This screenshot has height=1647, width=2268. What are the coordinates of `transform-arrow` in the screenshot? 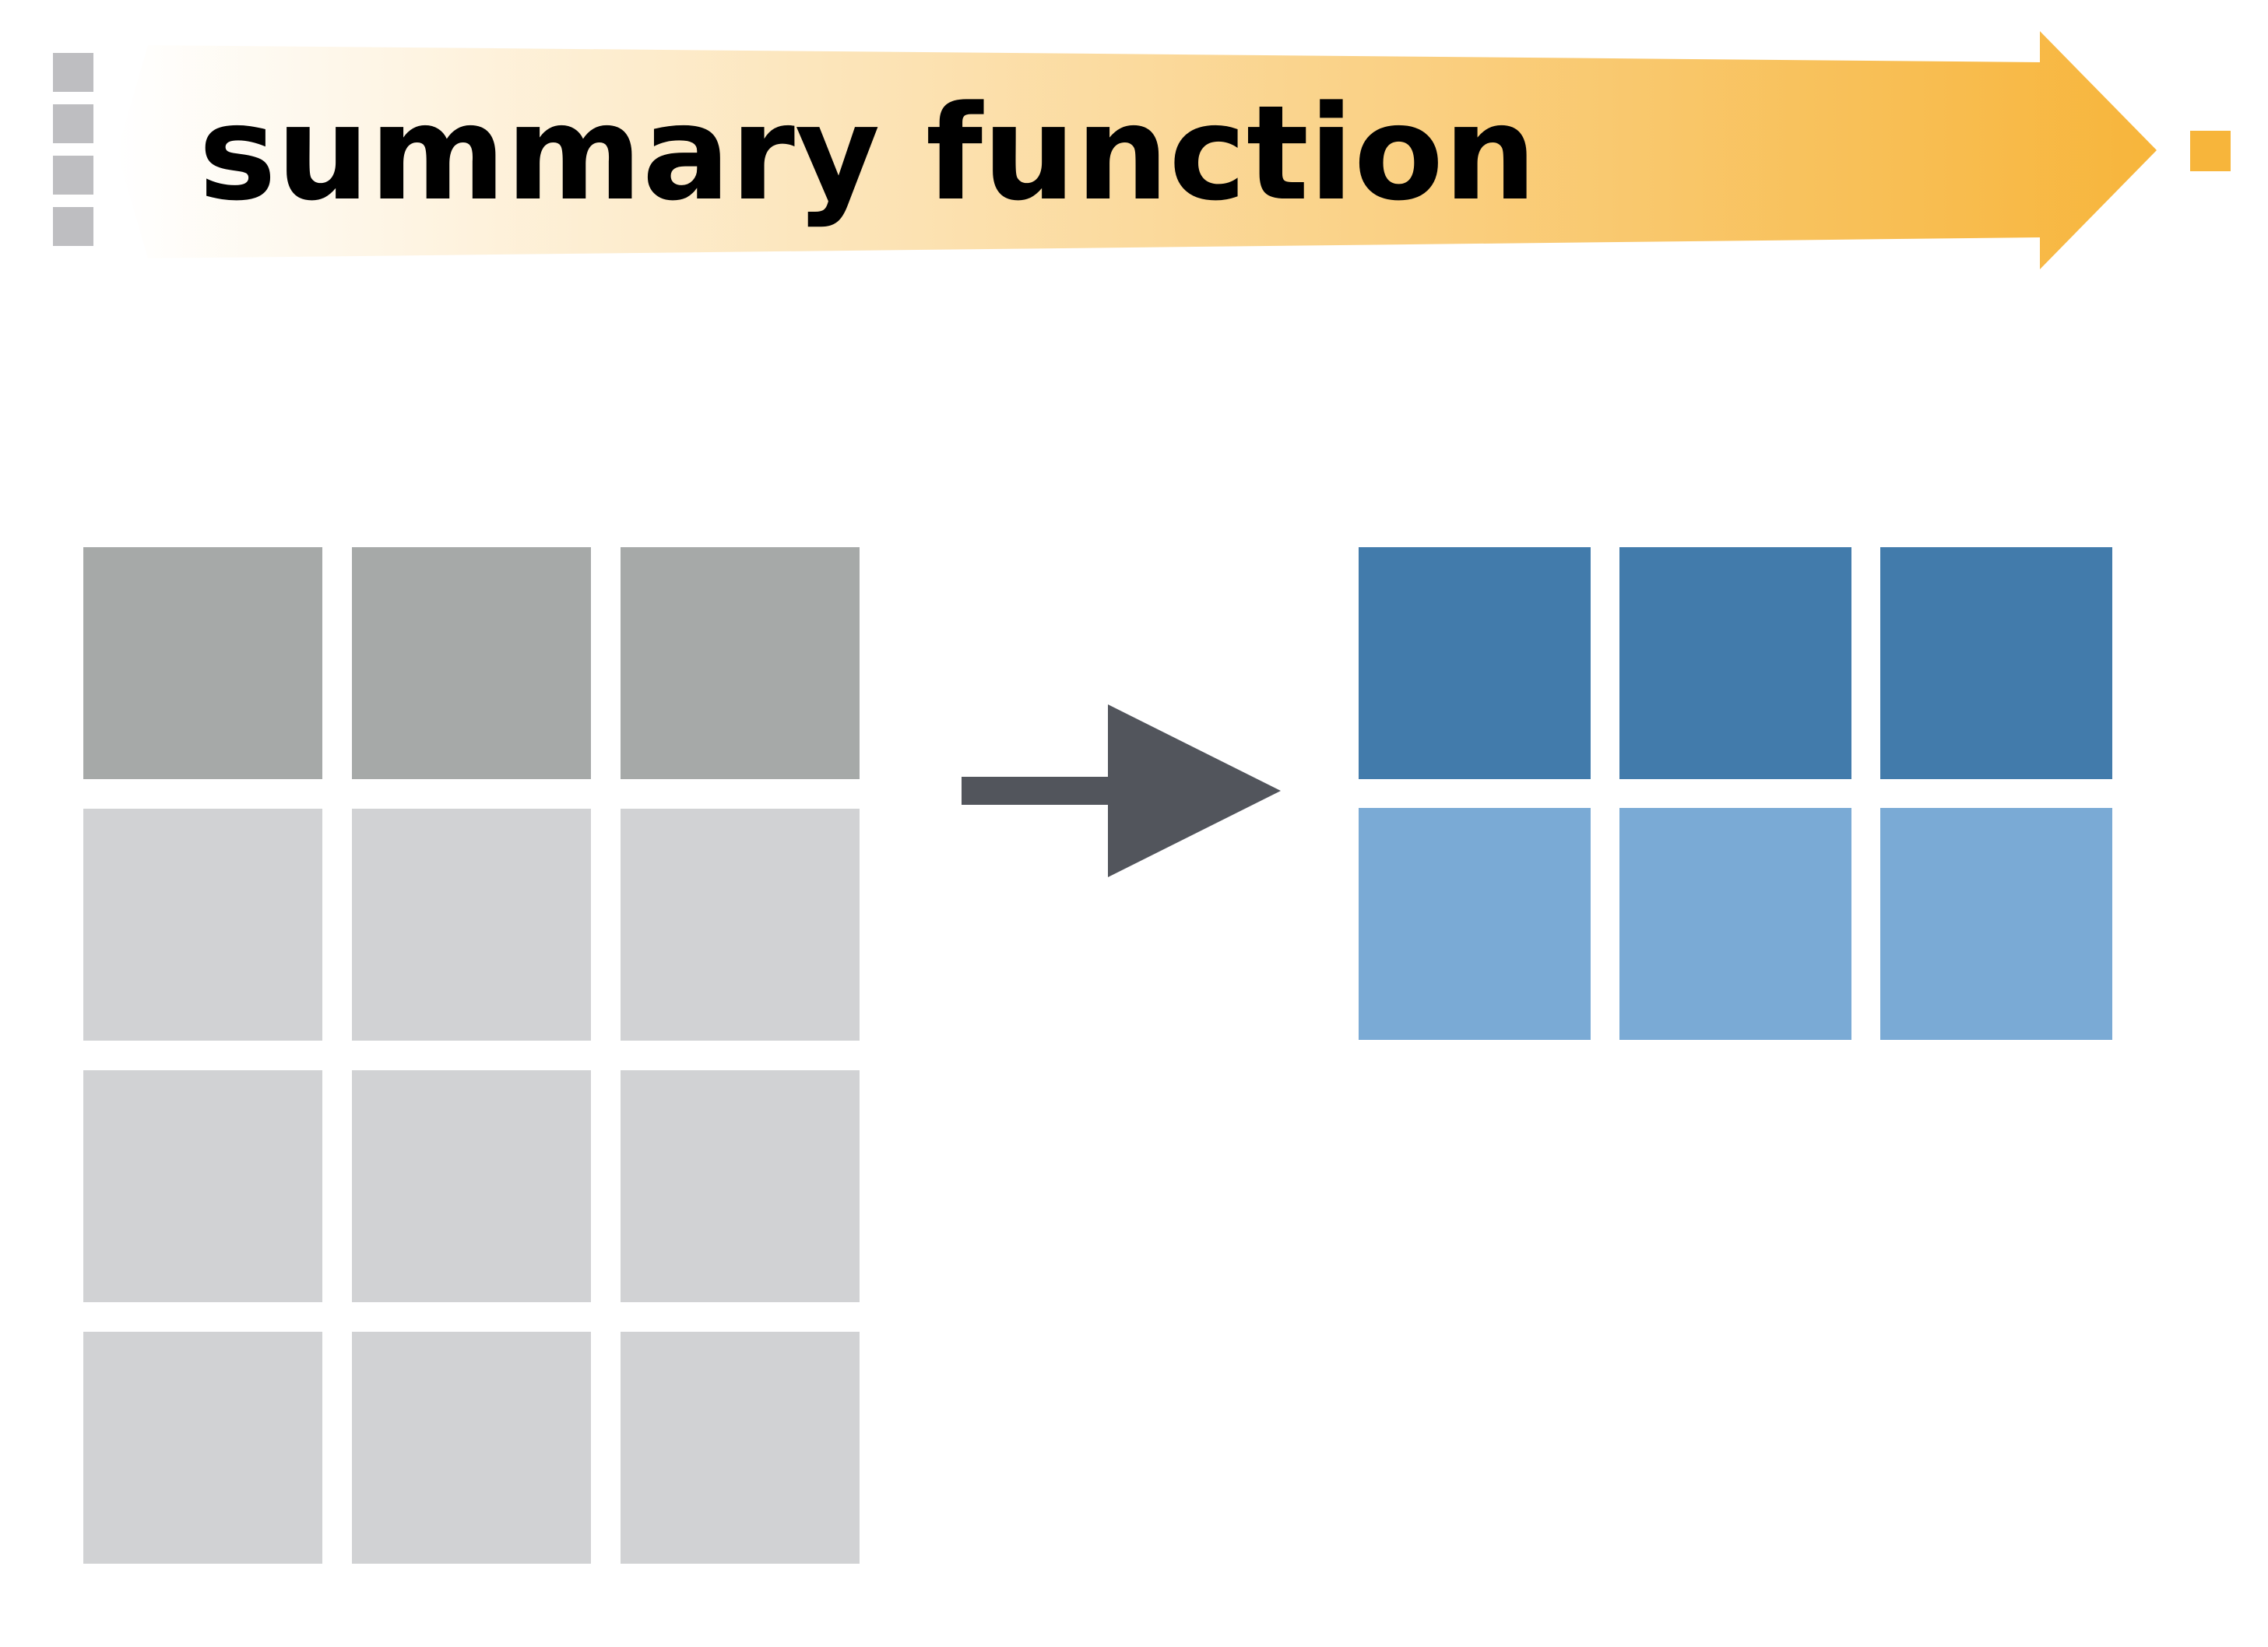 It's located at (1122, 790).